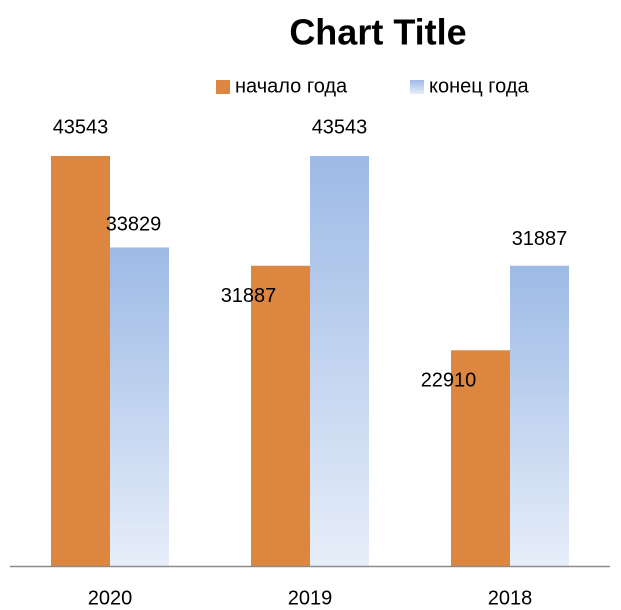 Image resolution: width=621 pixels, height=610 pixels. Describe the element at coordinates (377, 32) in the screenshot. I see `chart-title: Chart Title` at that location.